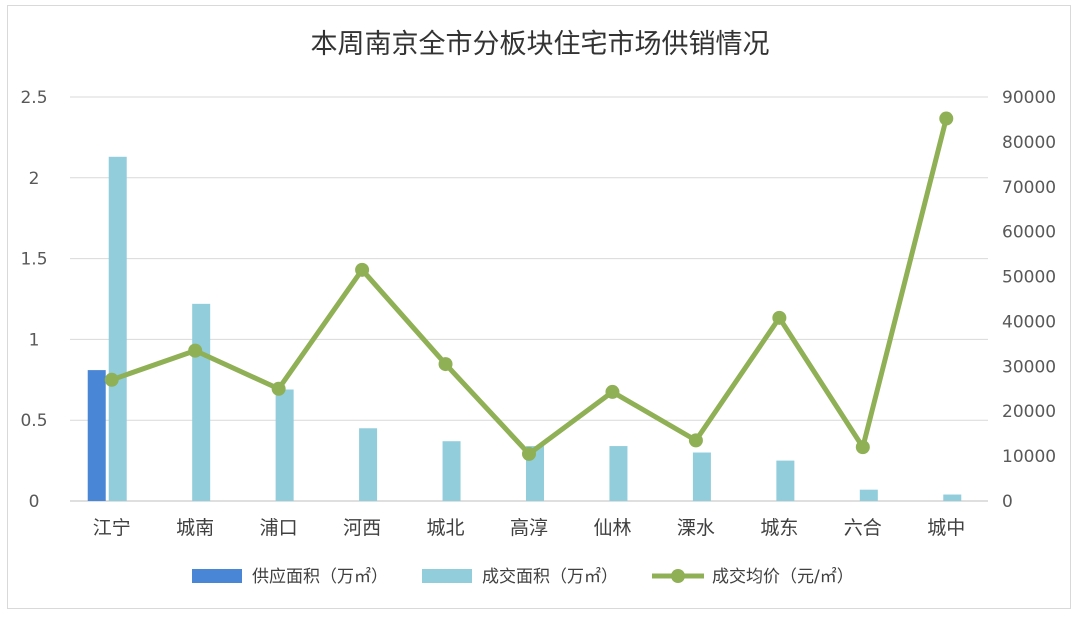 The height and width of the screenshot is (618, 1080). Describe the element at coordinates (550, 577) in the screenshot. I see `legend-label-deal: 成交面积（万㎡）` at that location.